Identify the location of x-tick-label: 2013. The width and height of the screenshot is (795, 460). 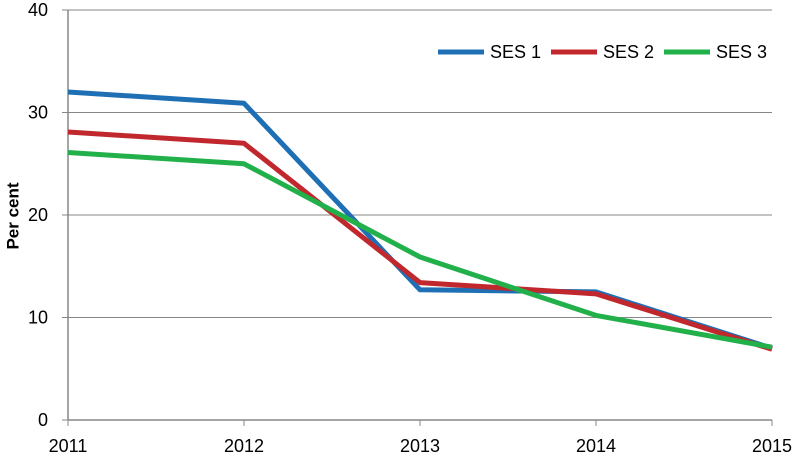
(420, 446).